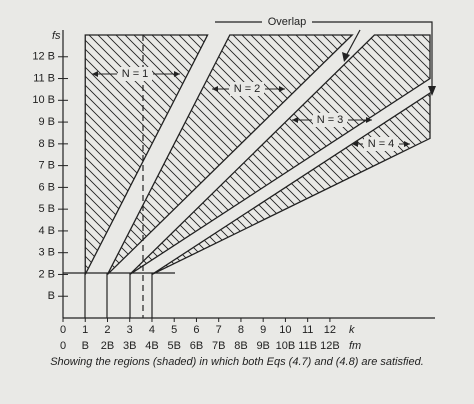 This screenshot has height=404, width=474. Describe the element at coordinates (286, 346) in the screenshot. I see `x2-tick-label: 10B` at that location.